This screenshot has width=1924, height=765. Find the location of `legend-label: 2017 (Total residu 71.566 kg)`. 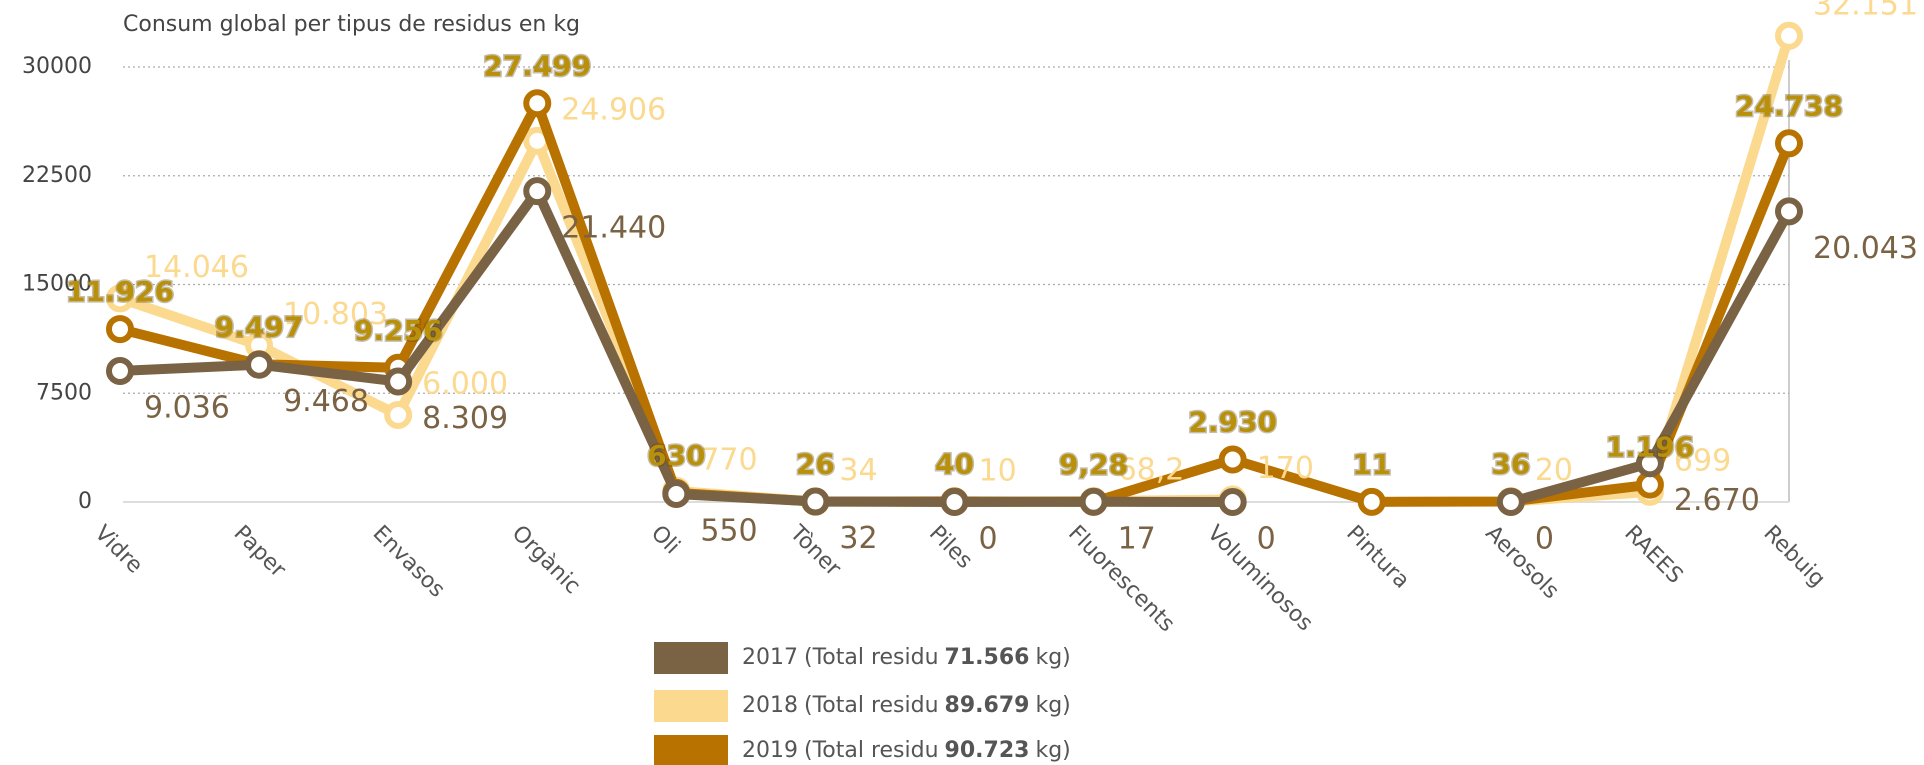

legend-label: 2017 (Total residu 71.566 kg) is located at coordinates (906, 657).